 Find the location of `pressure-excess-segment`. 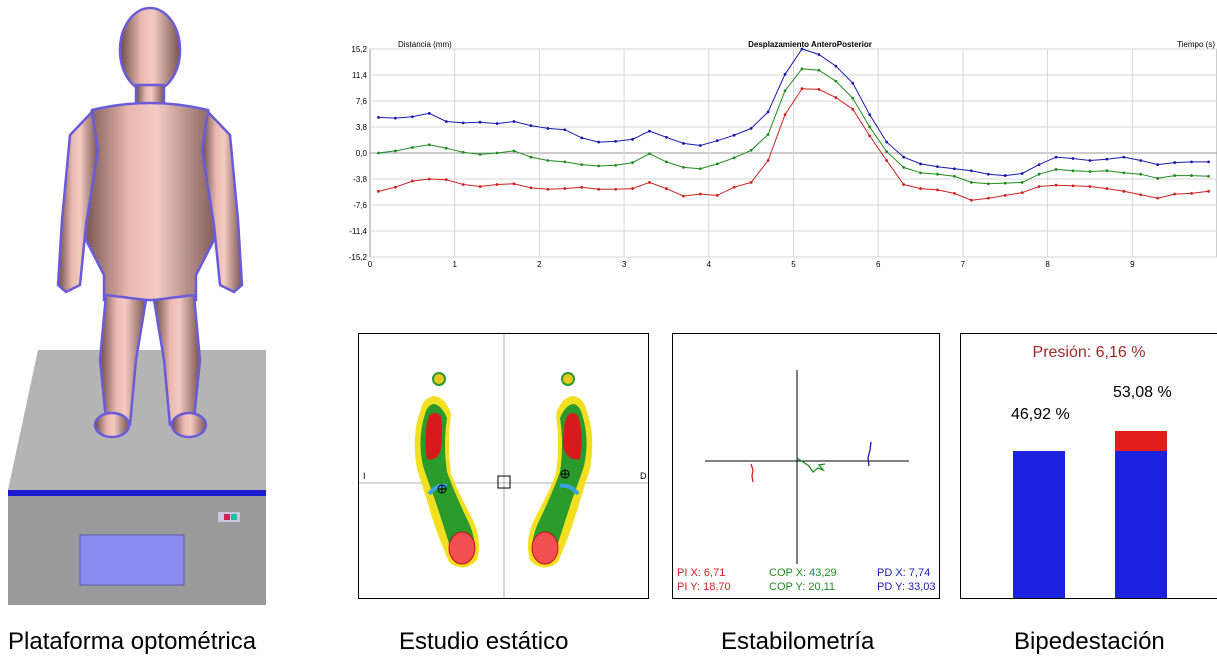

pressure-excess-segment is located at coordinates (1141, 441).